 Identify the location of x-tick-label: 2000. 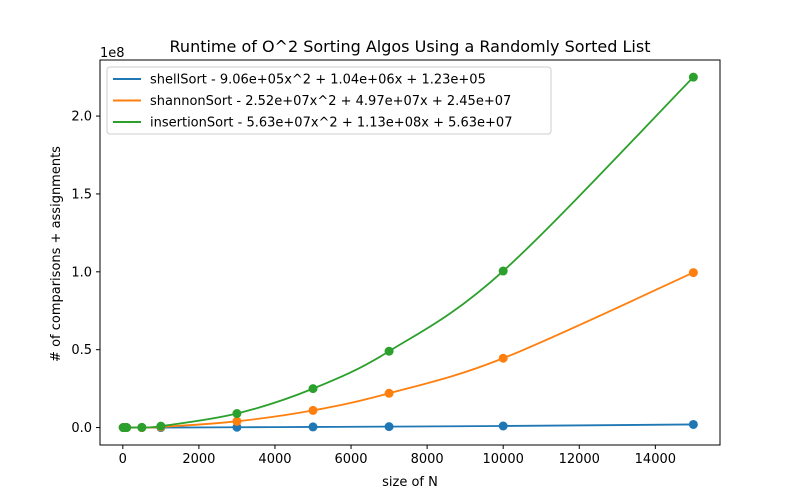
(198, 459).